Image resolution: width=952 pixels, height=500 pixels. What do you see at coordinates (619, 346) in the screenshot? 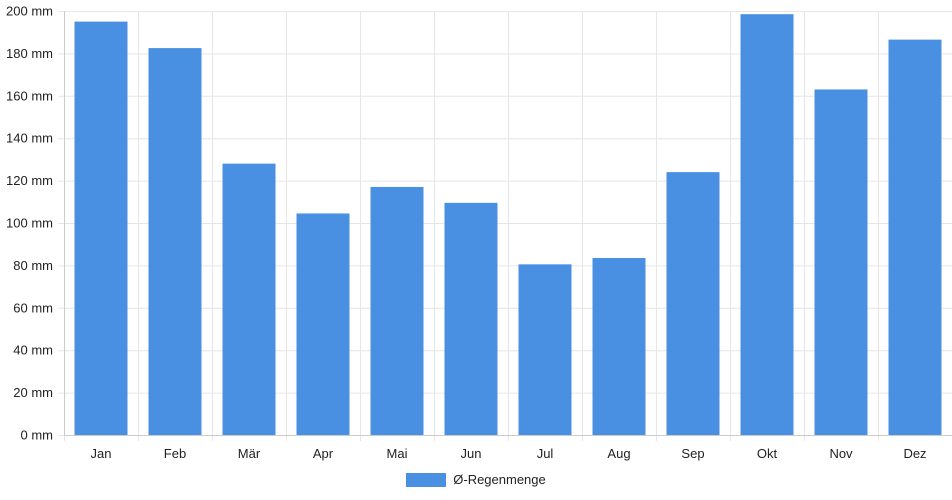
I see `bar-aug` at bounding box center [619, 346].